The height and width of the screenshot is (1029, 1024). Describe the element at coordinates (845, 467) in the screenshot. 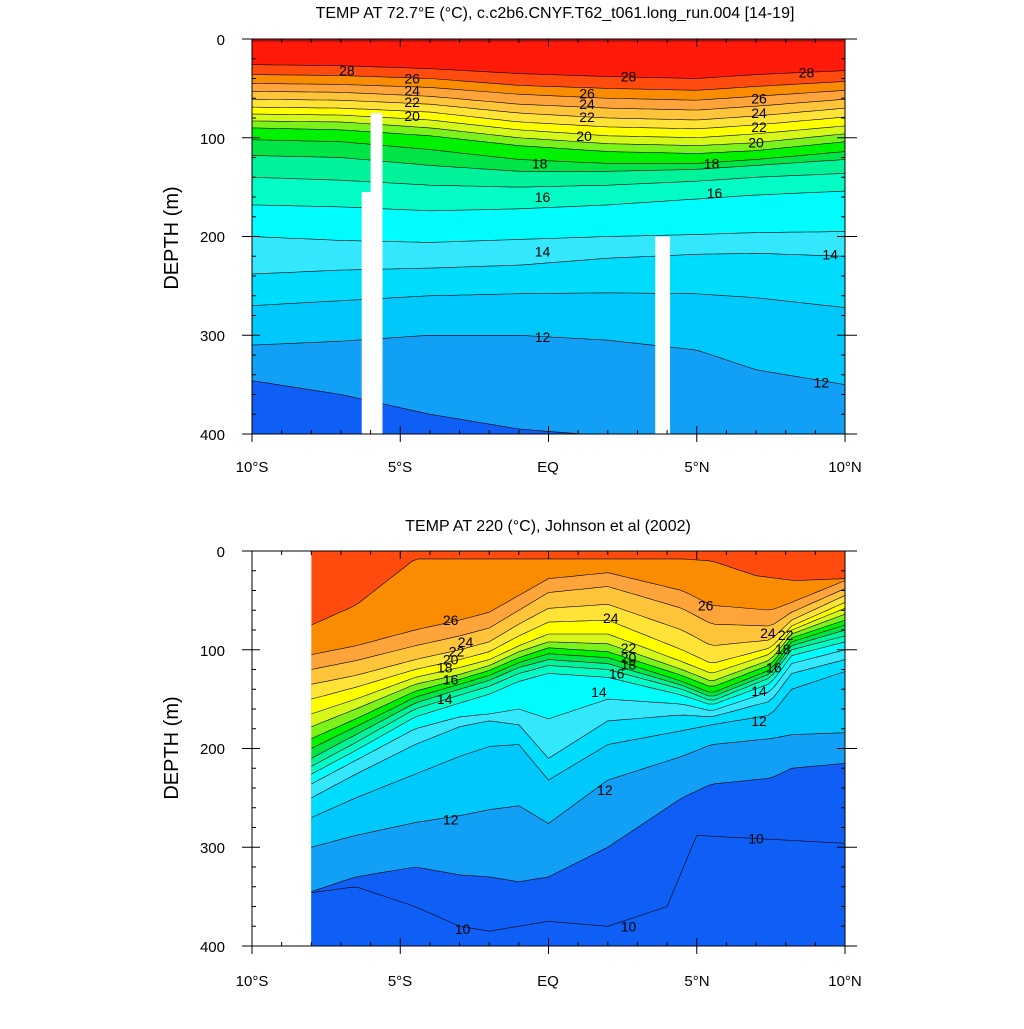

I see `top-x-tick-label: 10°N` at that location.